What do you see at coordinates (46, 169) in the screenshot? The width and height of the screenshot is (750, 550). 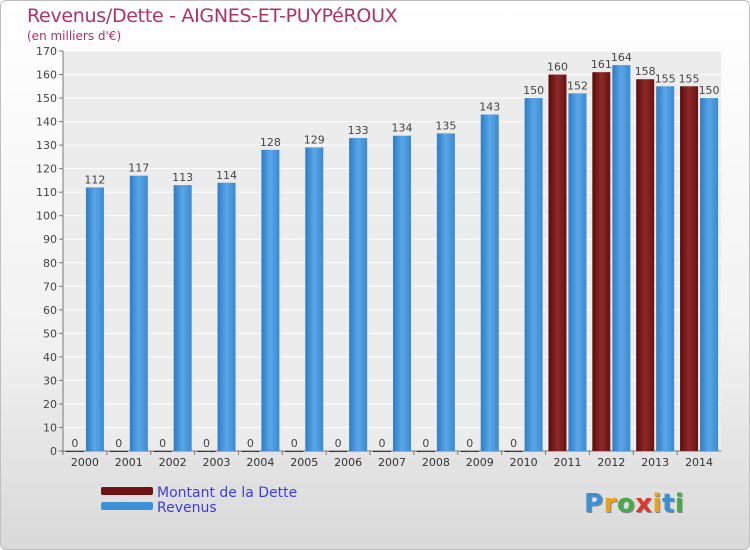 I see `y-tick-label: 120` at bounding box center [46, 169].